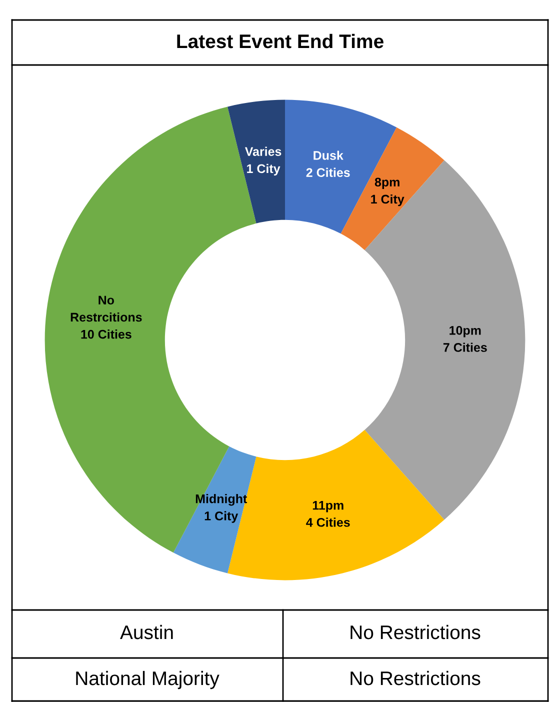  Describe the element at coordinates (328, 506) in the screenshot. I see `slice-label: 11pm` at that location.